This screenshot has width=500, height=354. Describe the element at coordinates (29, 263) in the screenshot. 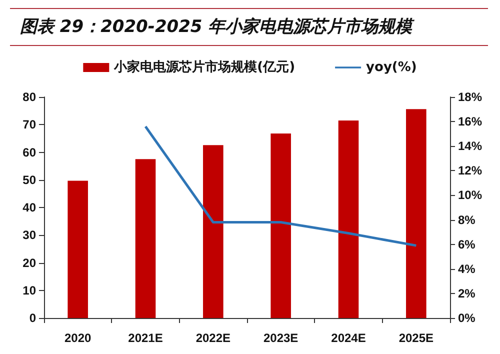

I see `y-tick-label: 20` at that location.